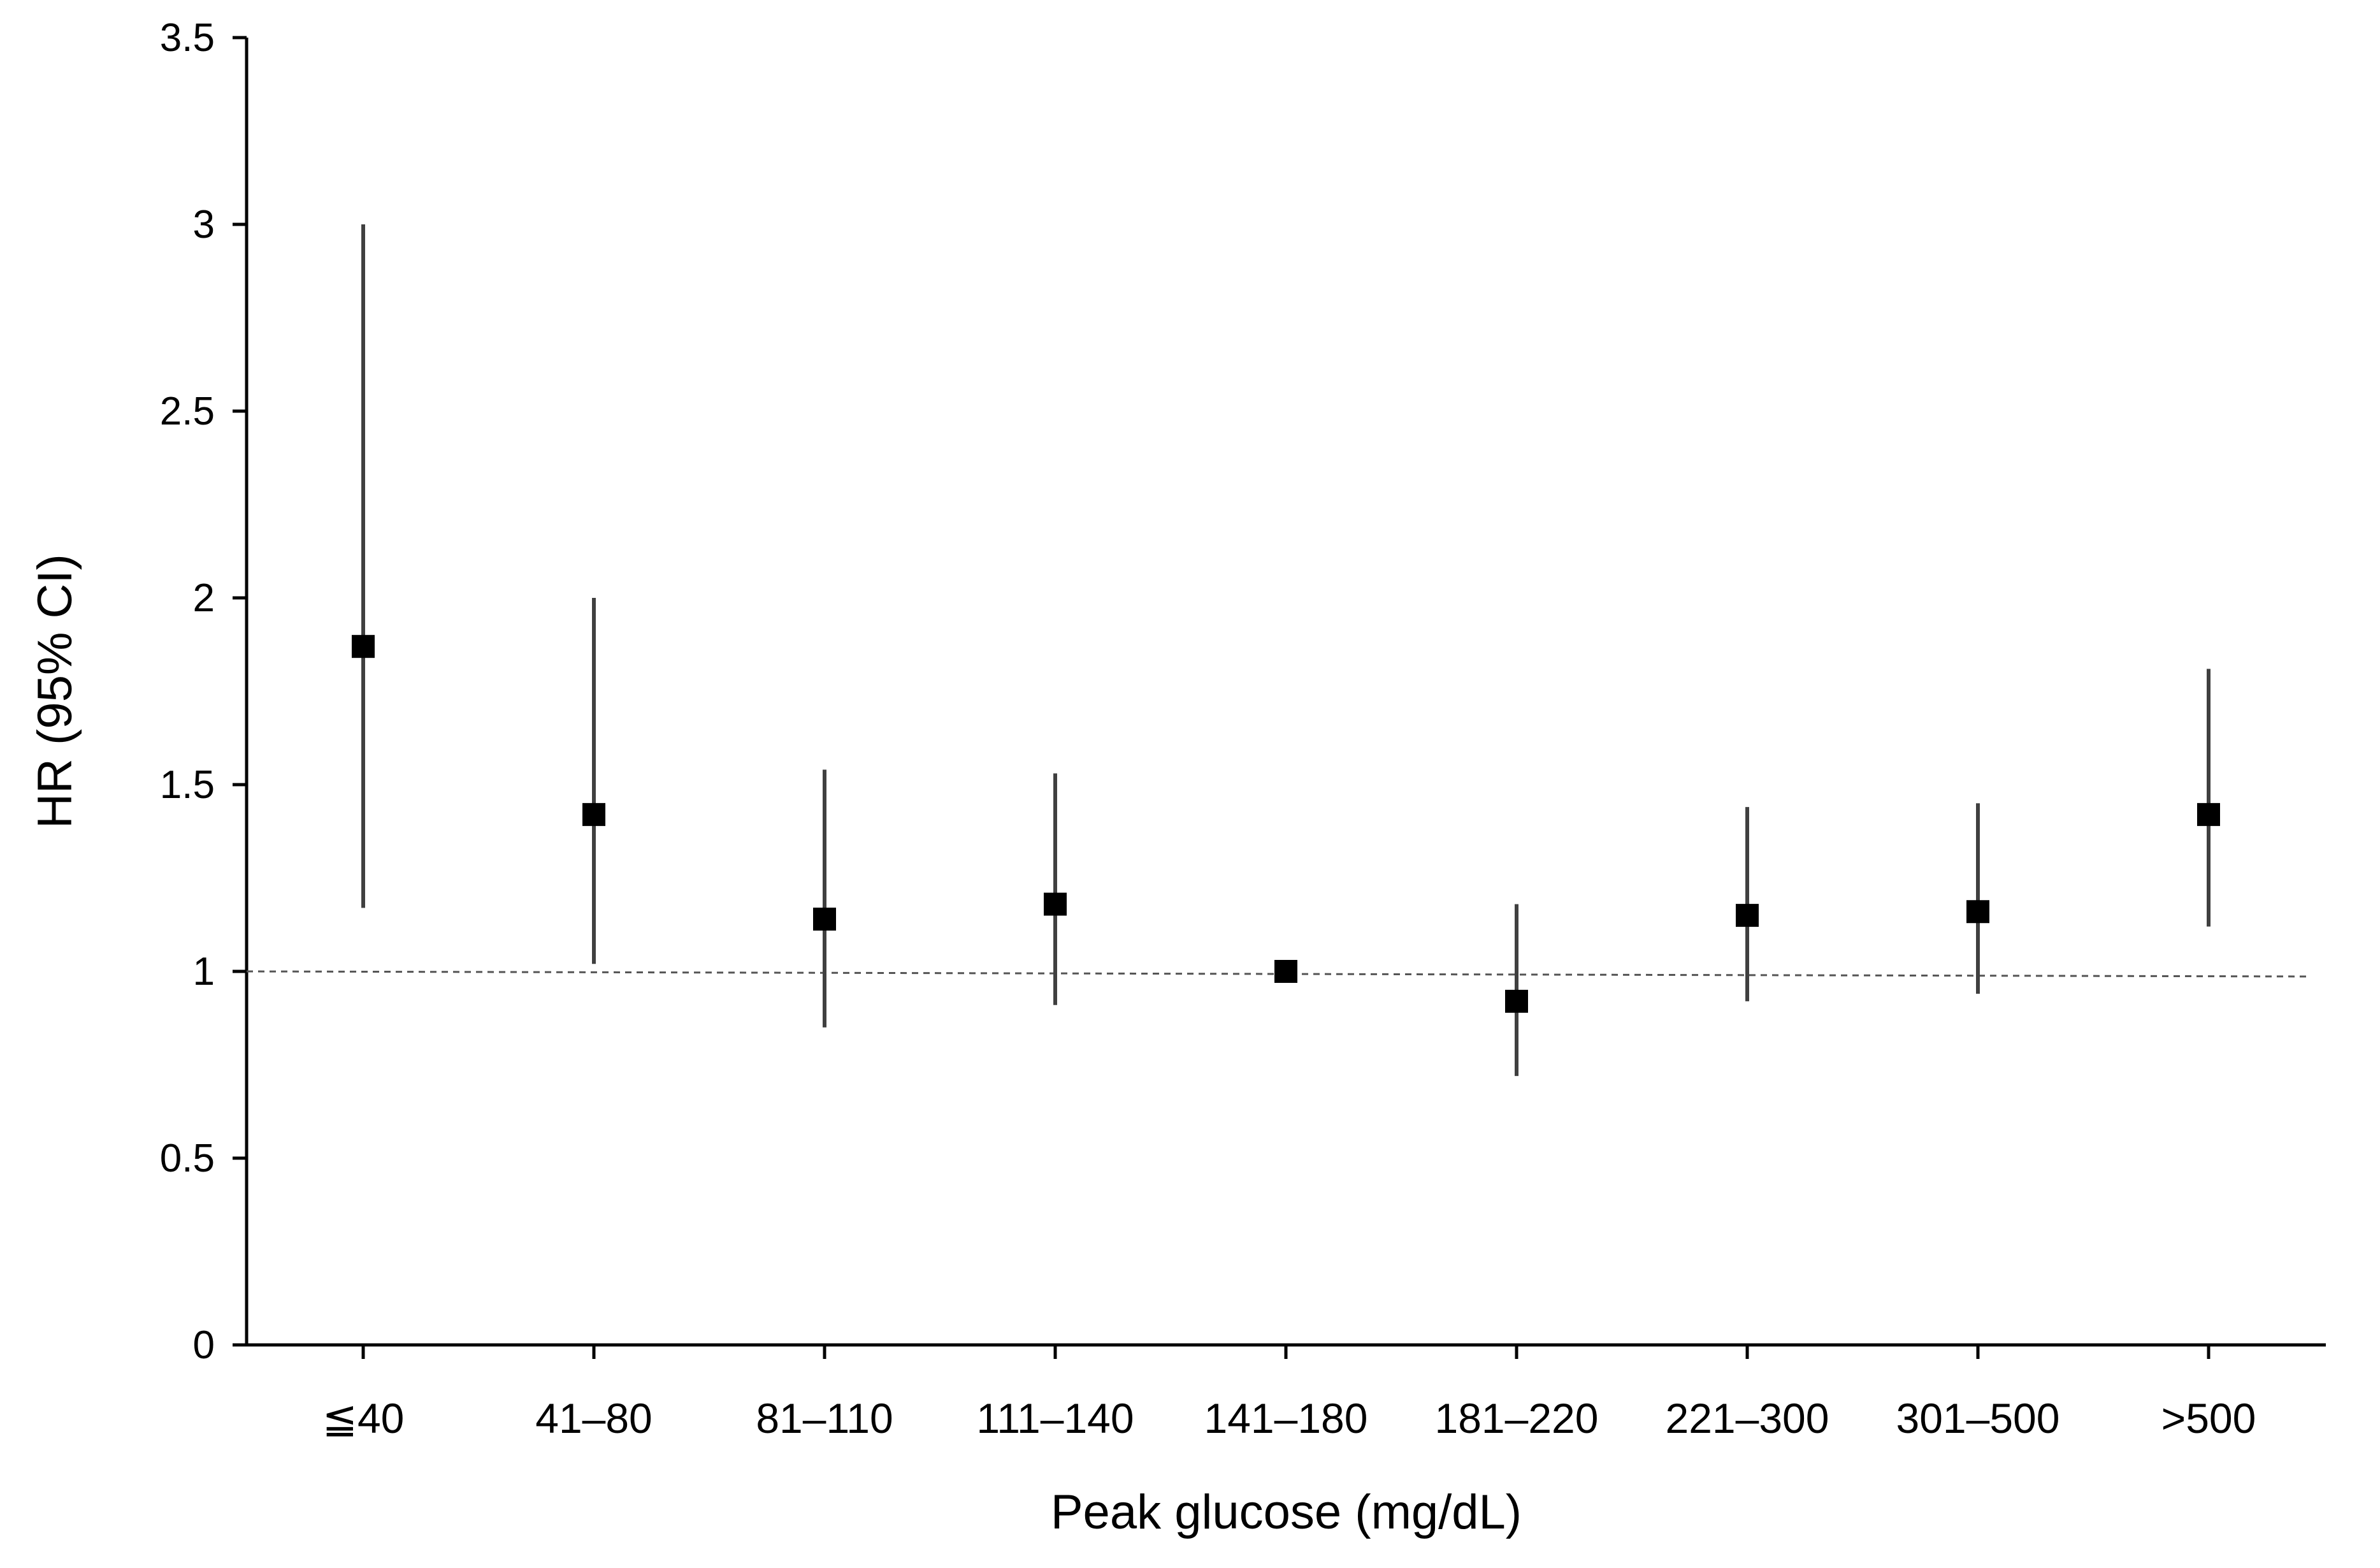 The width and height of the screenshot is (2380, 1568). I want to click on x-tick-label: 81–110, so click(824, 1419).